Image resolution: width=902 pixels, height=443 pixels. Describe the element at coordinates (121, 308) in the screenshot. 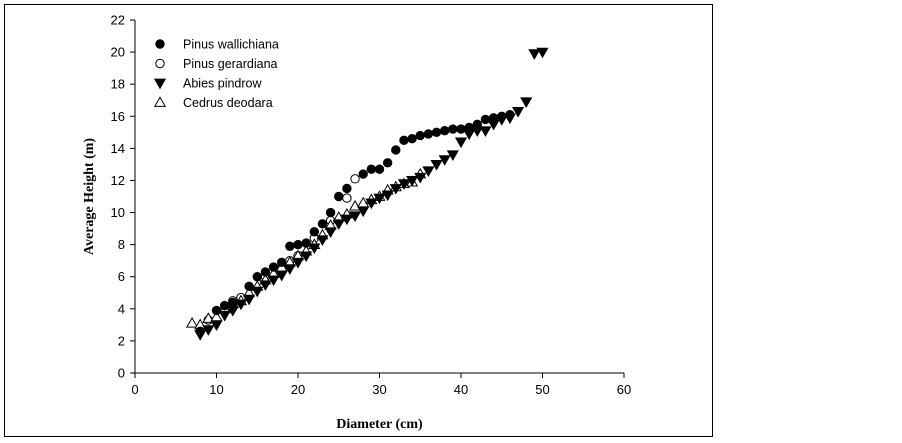

I see `y-tick-label: 4` at that location.